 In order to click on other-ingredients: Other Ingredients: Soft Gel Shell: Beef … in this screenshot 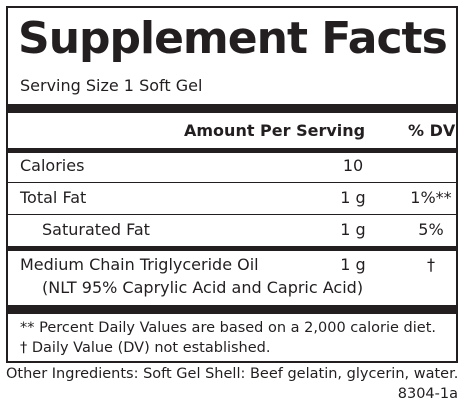, I will do `click(232, 374)`.